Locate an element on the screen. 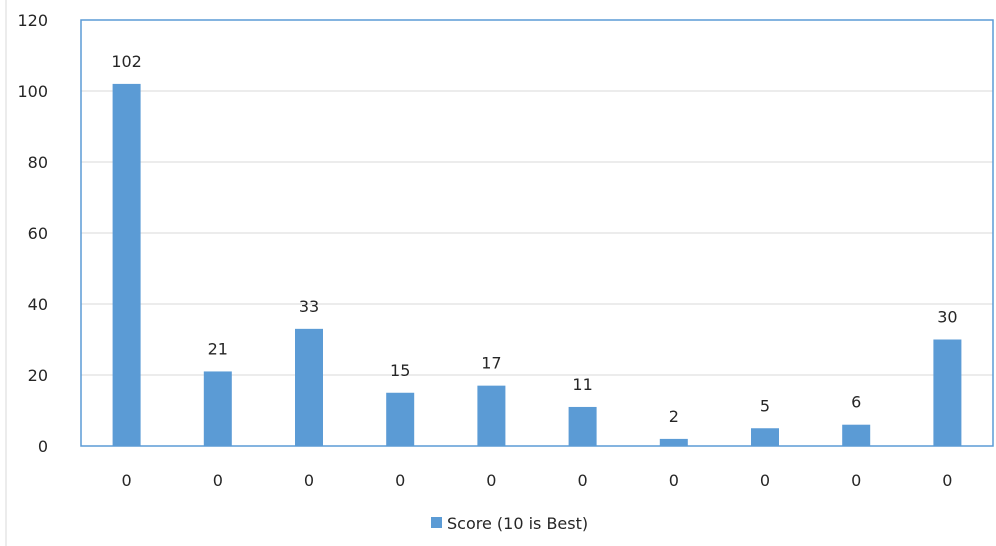  data-label: 21 is located at coordinates (218, 348).